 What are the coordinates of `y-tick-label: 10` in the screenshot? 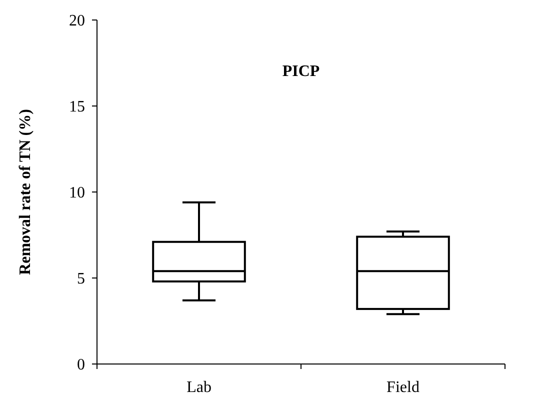 It's located at (77, 193).